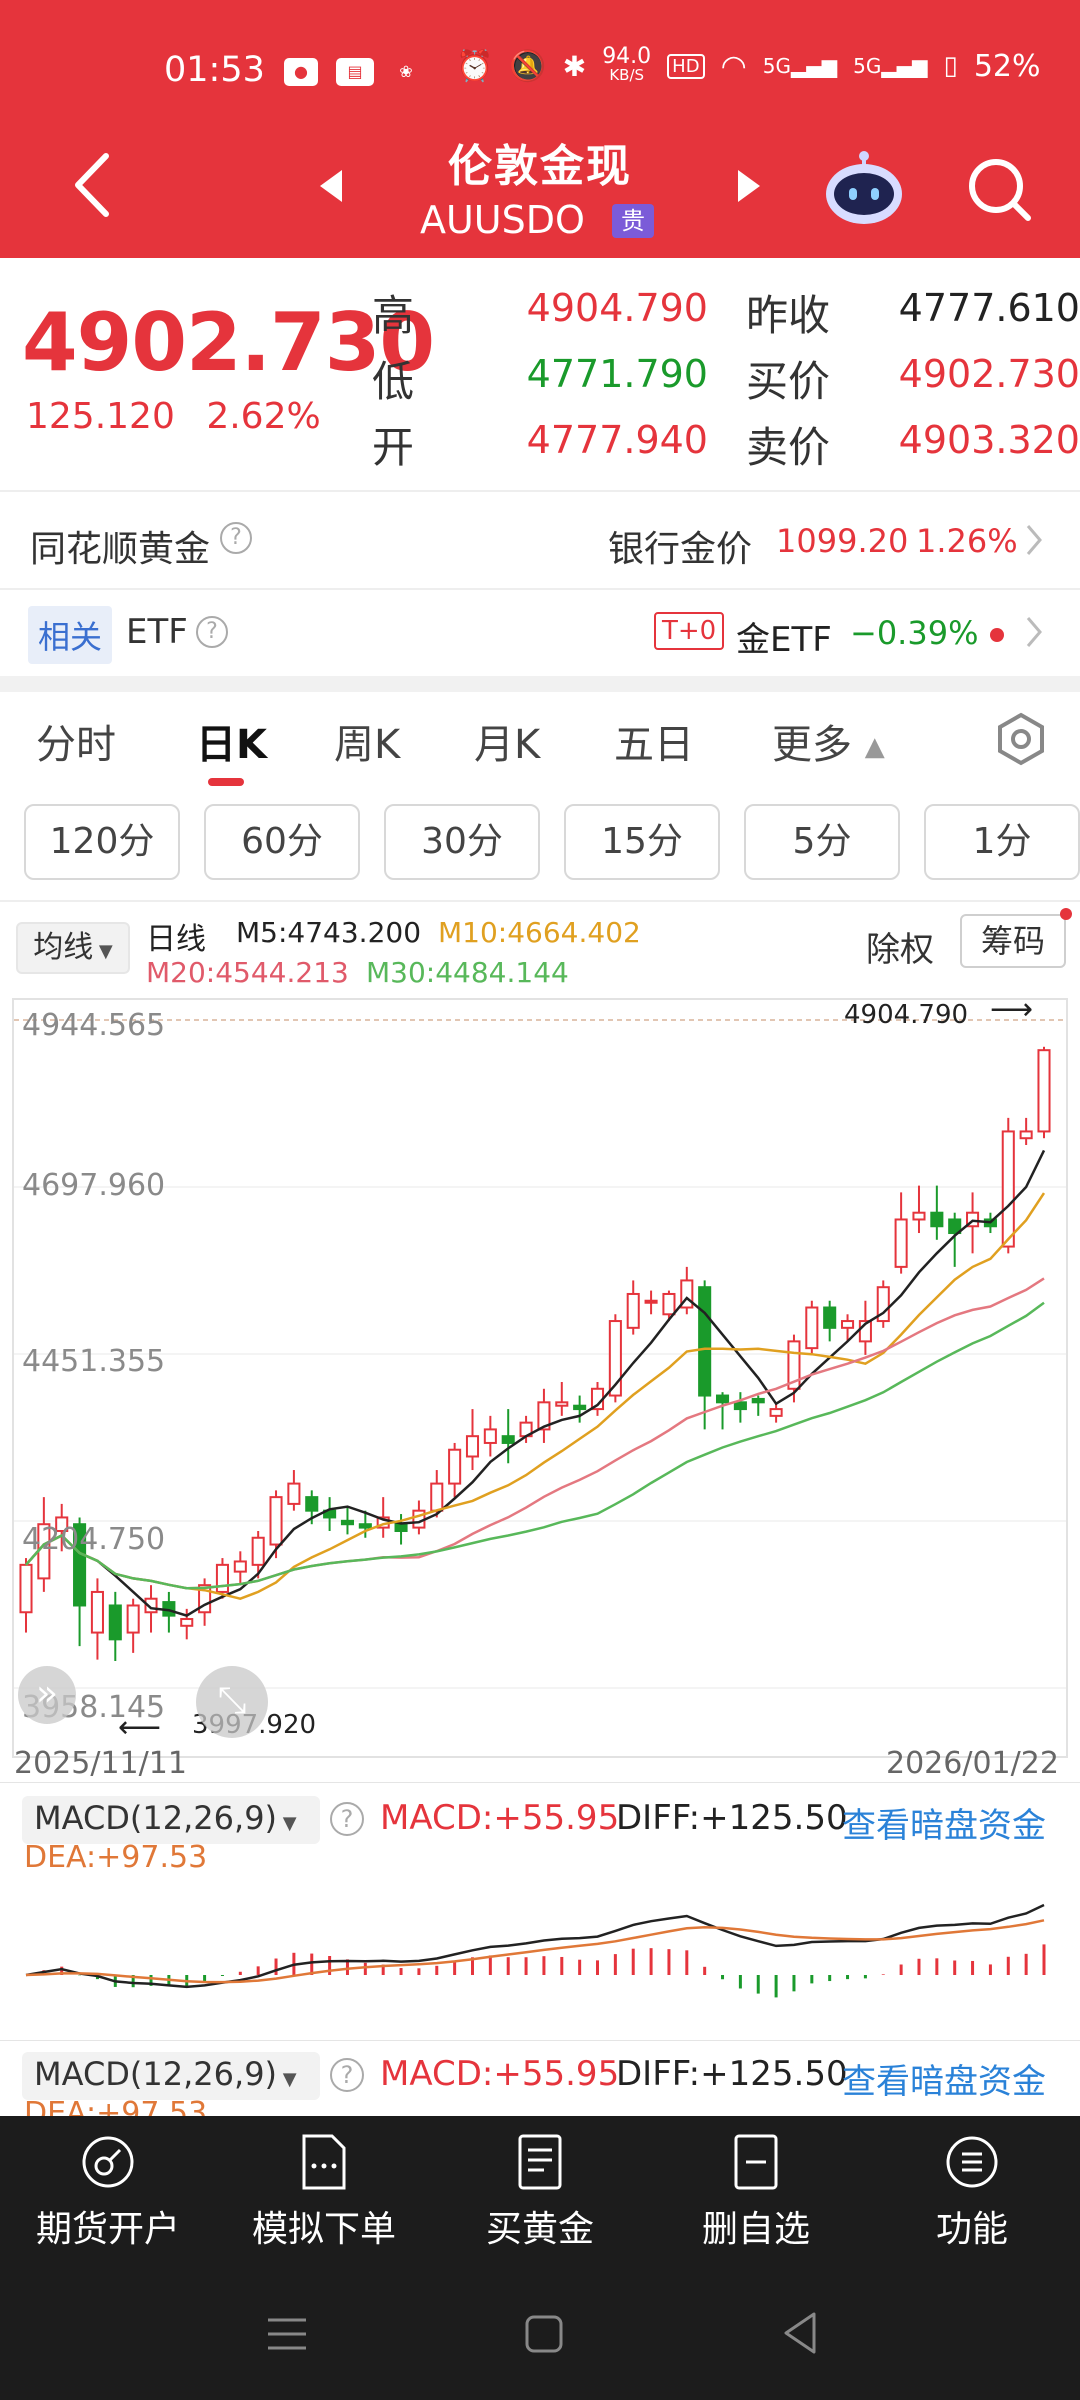 The height and width of the screenshot is (2400, 1080). Describe the element at coordinates (120, 549) in the screenshot. I see `gold-row-label: 同花顺黄金` at that location.